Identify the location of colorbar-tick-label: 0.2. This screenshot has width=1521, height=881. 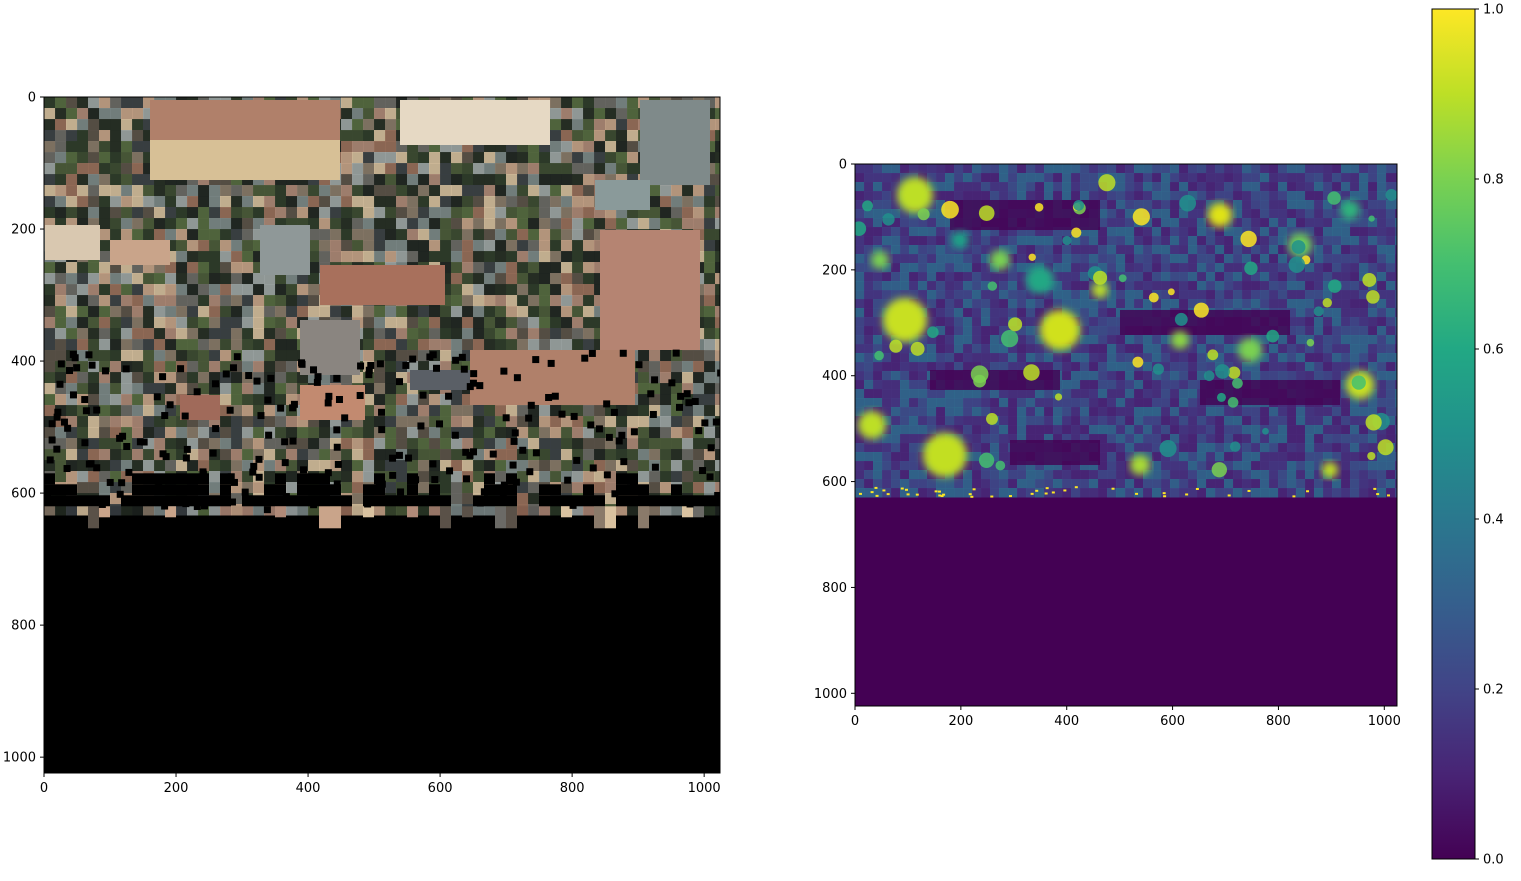
(1493, 690).